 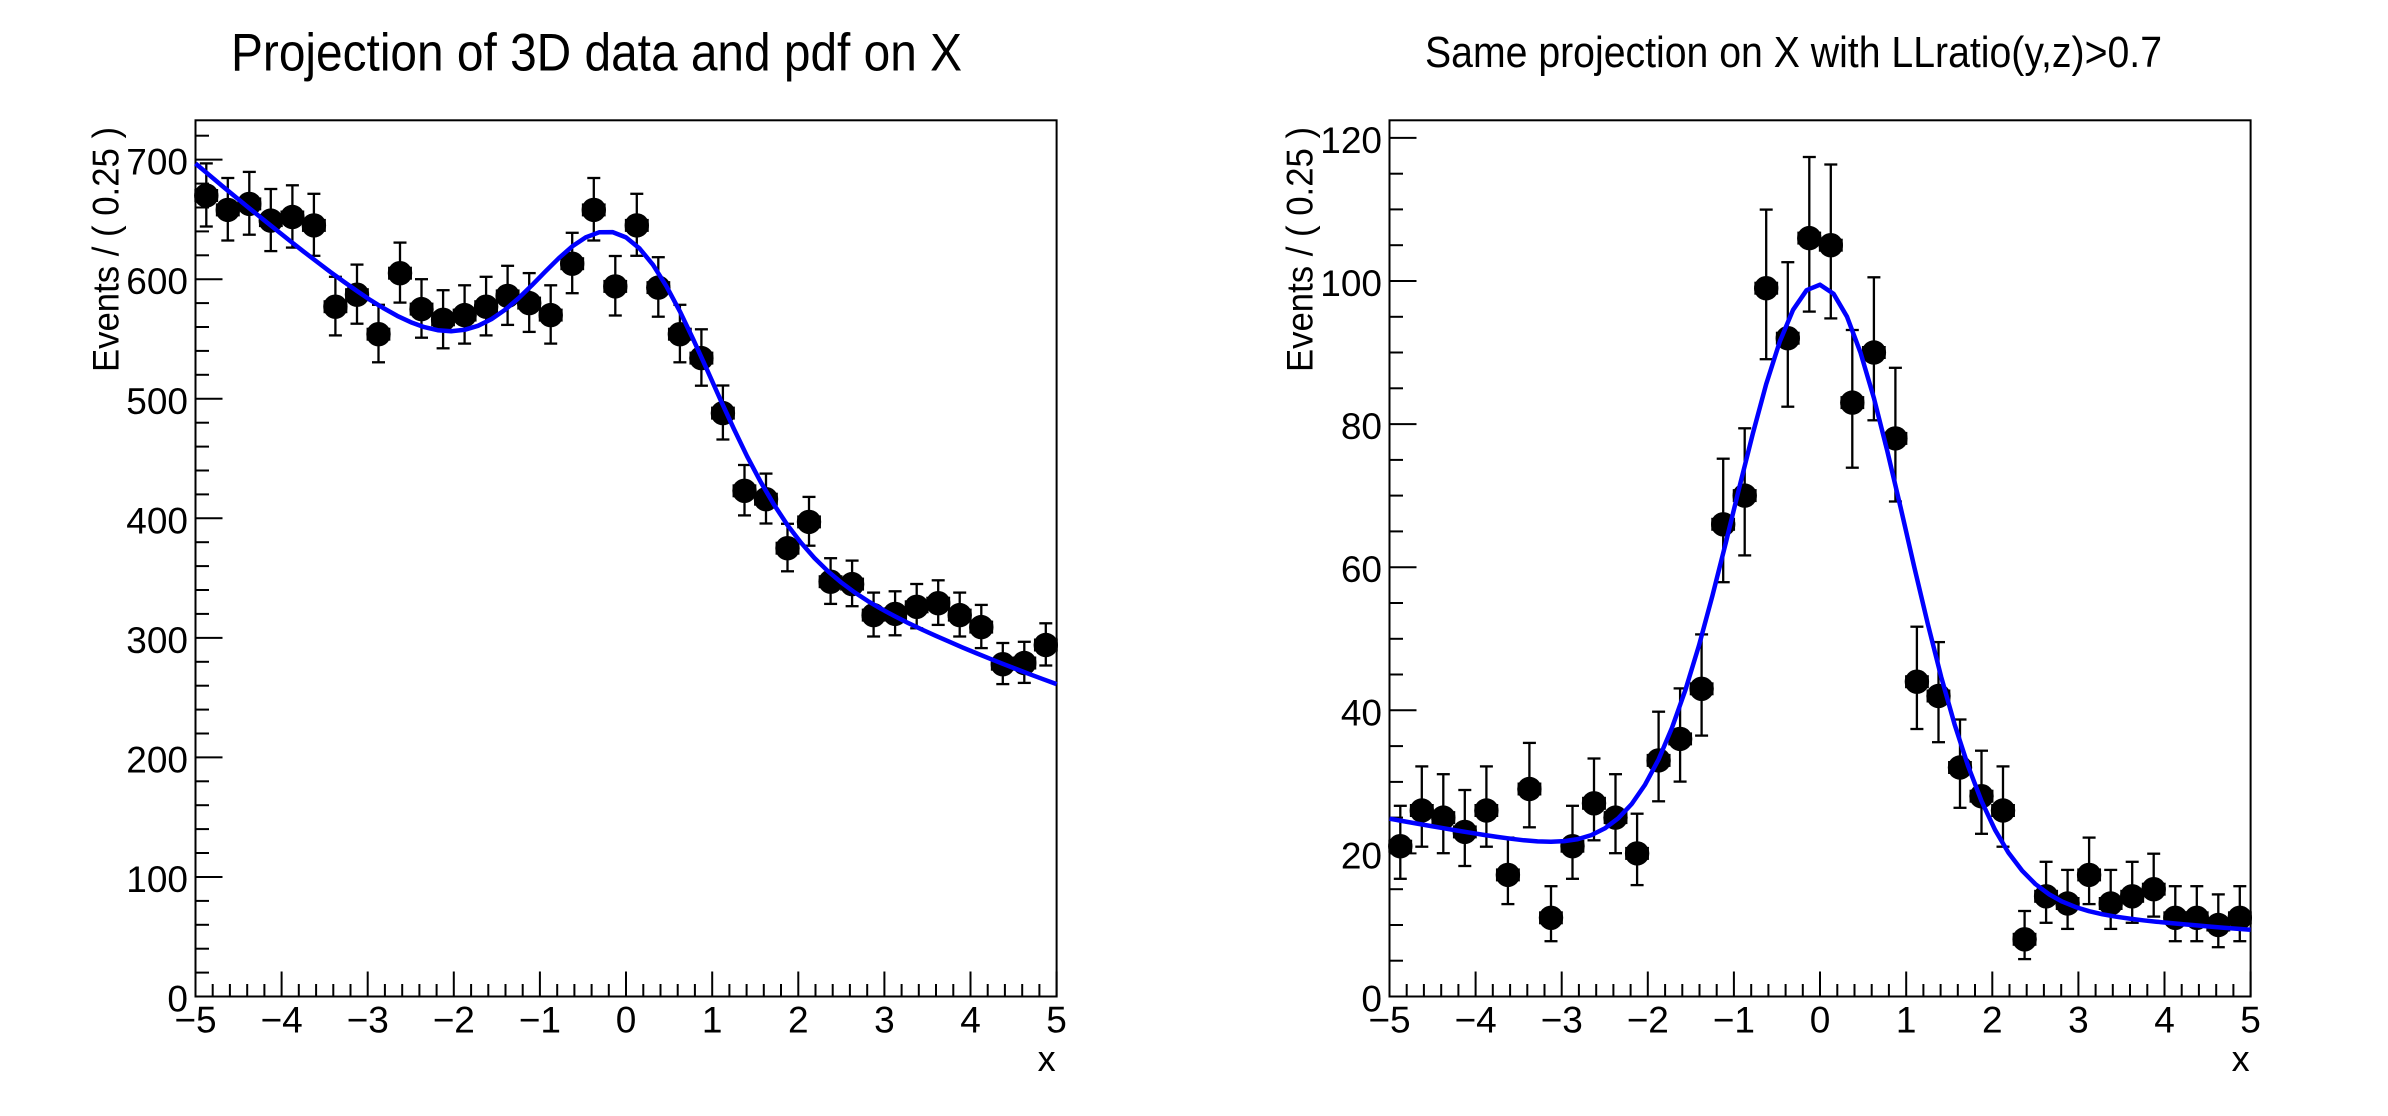 What do you see at coordinates (1351, 140) in the screenshot?
I see `svg-text: 120` at bounding box center [1351, 140].